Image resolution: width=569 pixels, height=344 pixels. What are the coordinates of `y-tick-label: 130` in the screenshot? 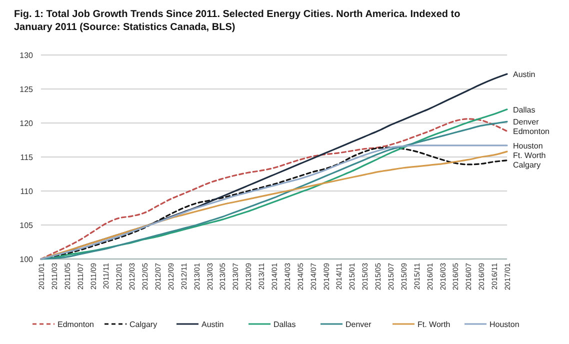 It's located at (27, 55).